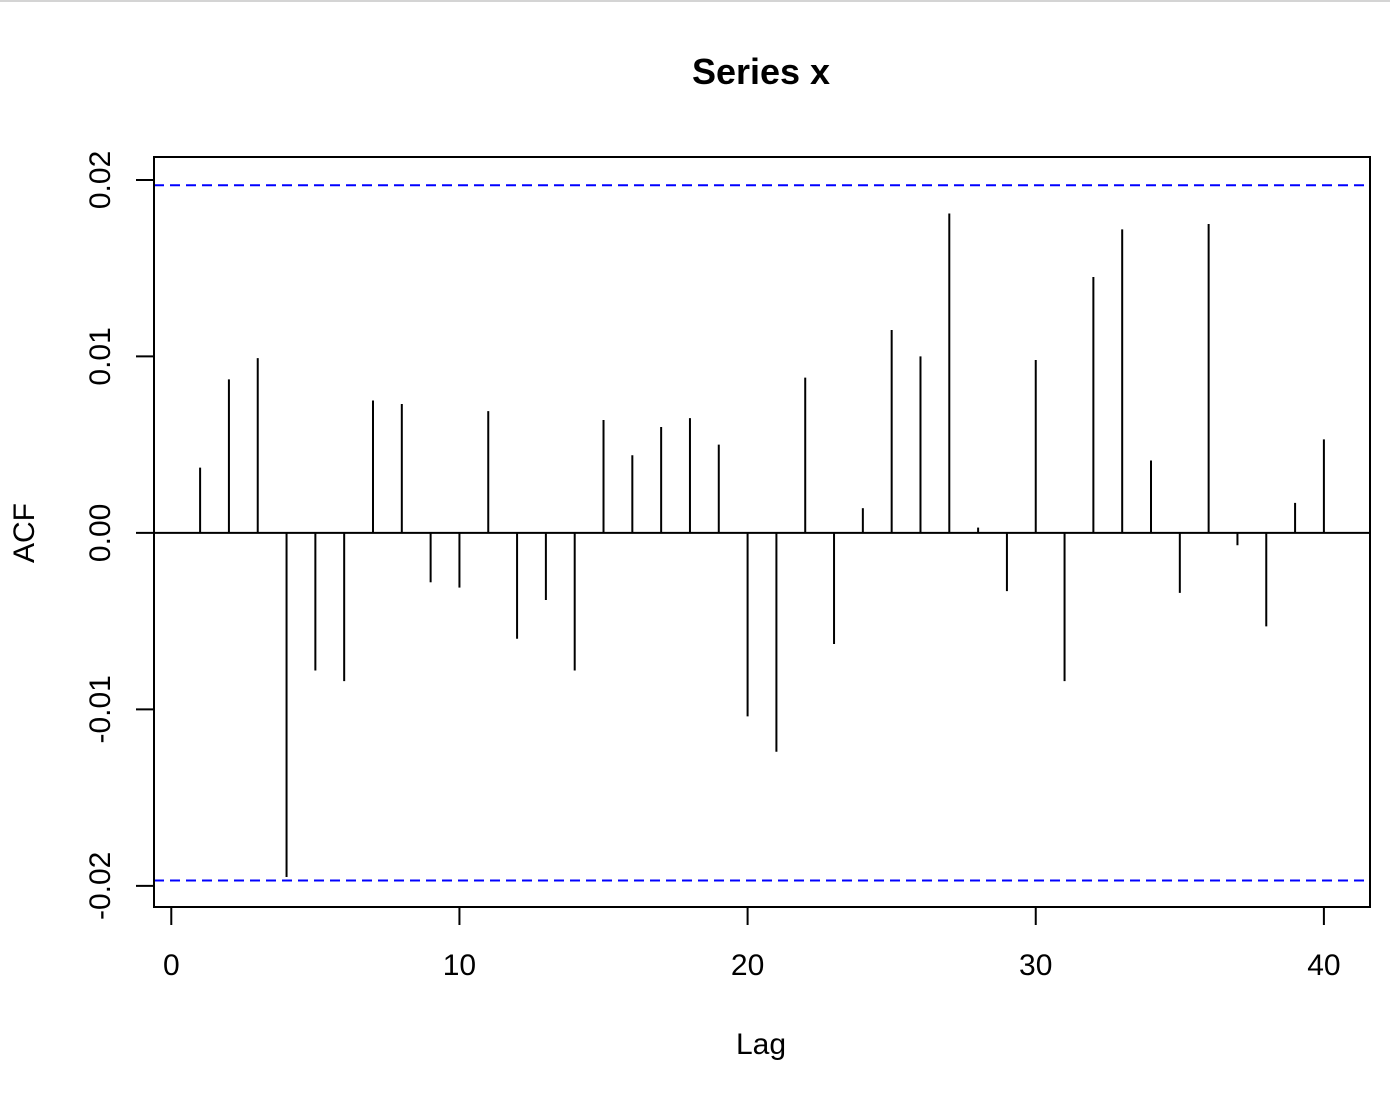 The image size is (1390, 1101). Describe the element at coordinates (119, 535) in the screenshot. I see `y-axis: -0.02 -0.01 0.00 0.01 0.02` at that location.